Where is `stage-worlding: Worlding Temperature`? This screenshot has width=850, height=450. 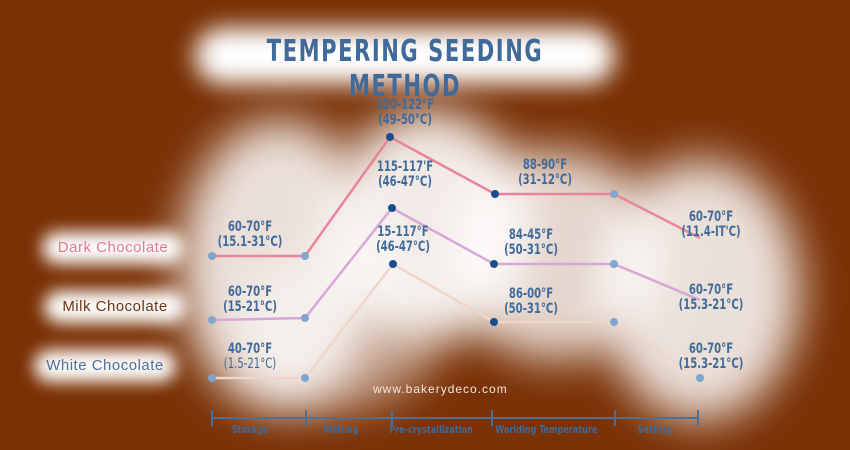 stage-worlding: Worlding Temperature is located at coordinates (546, 429).